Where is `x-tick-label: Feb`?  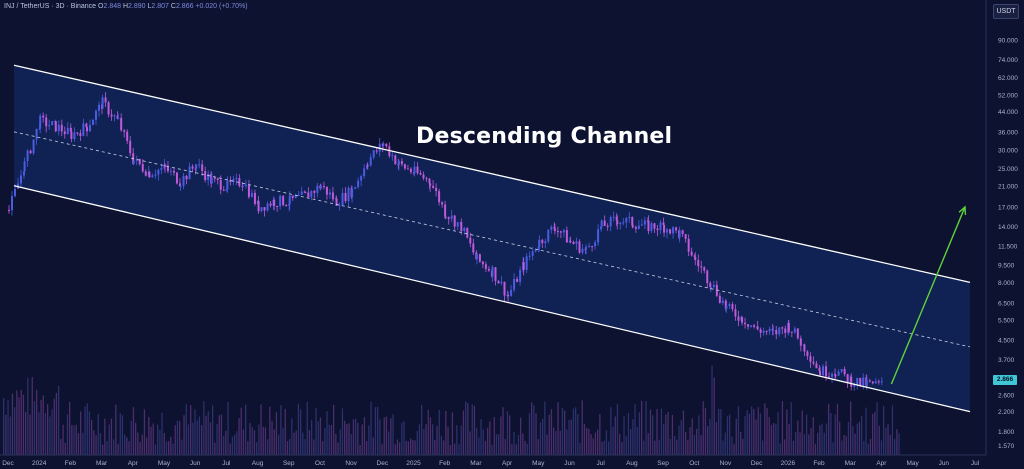 x-tick-label: Feb is located at coordinates (71, 463).